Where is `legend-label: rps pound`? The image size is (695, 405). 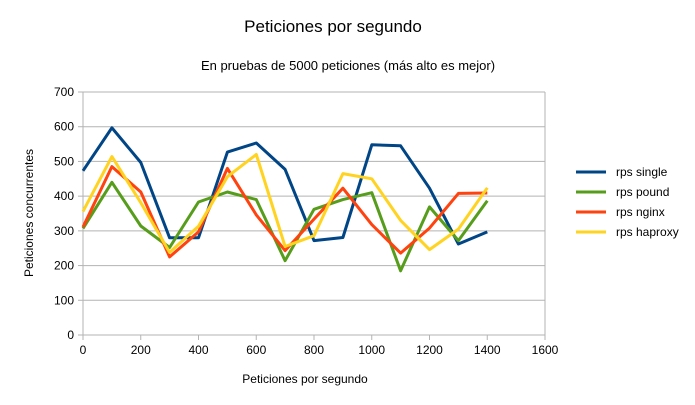 legend-label: rps pound is located at coordinates (642, 192).